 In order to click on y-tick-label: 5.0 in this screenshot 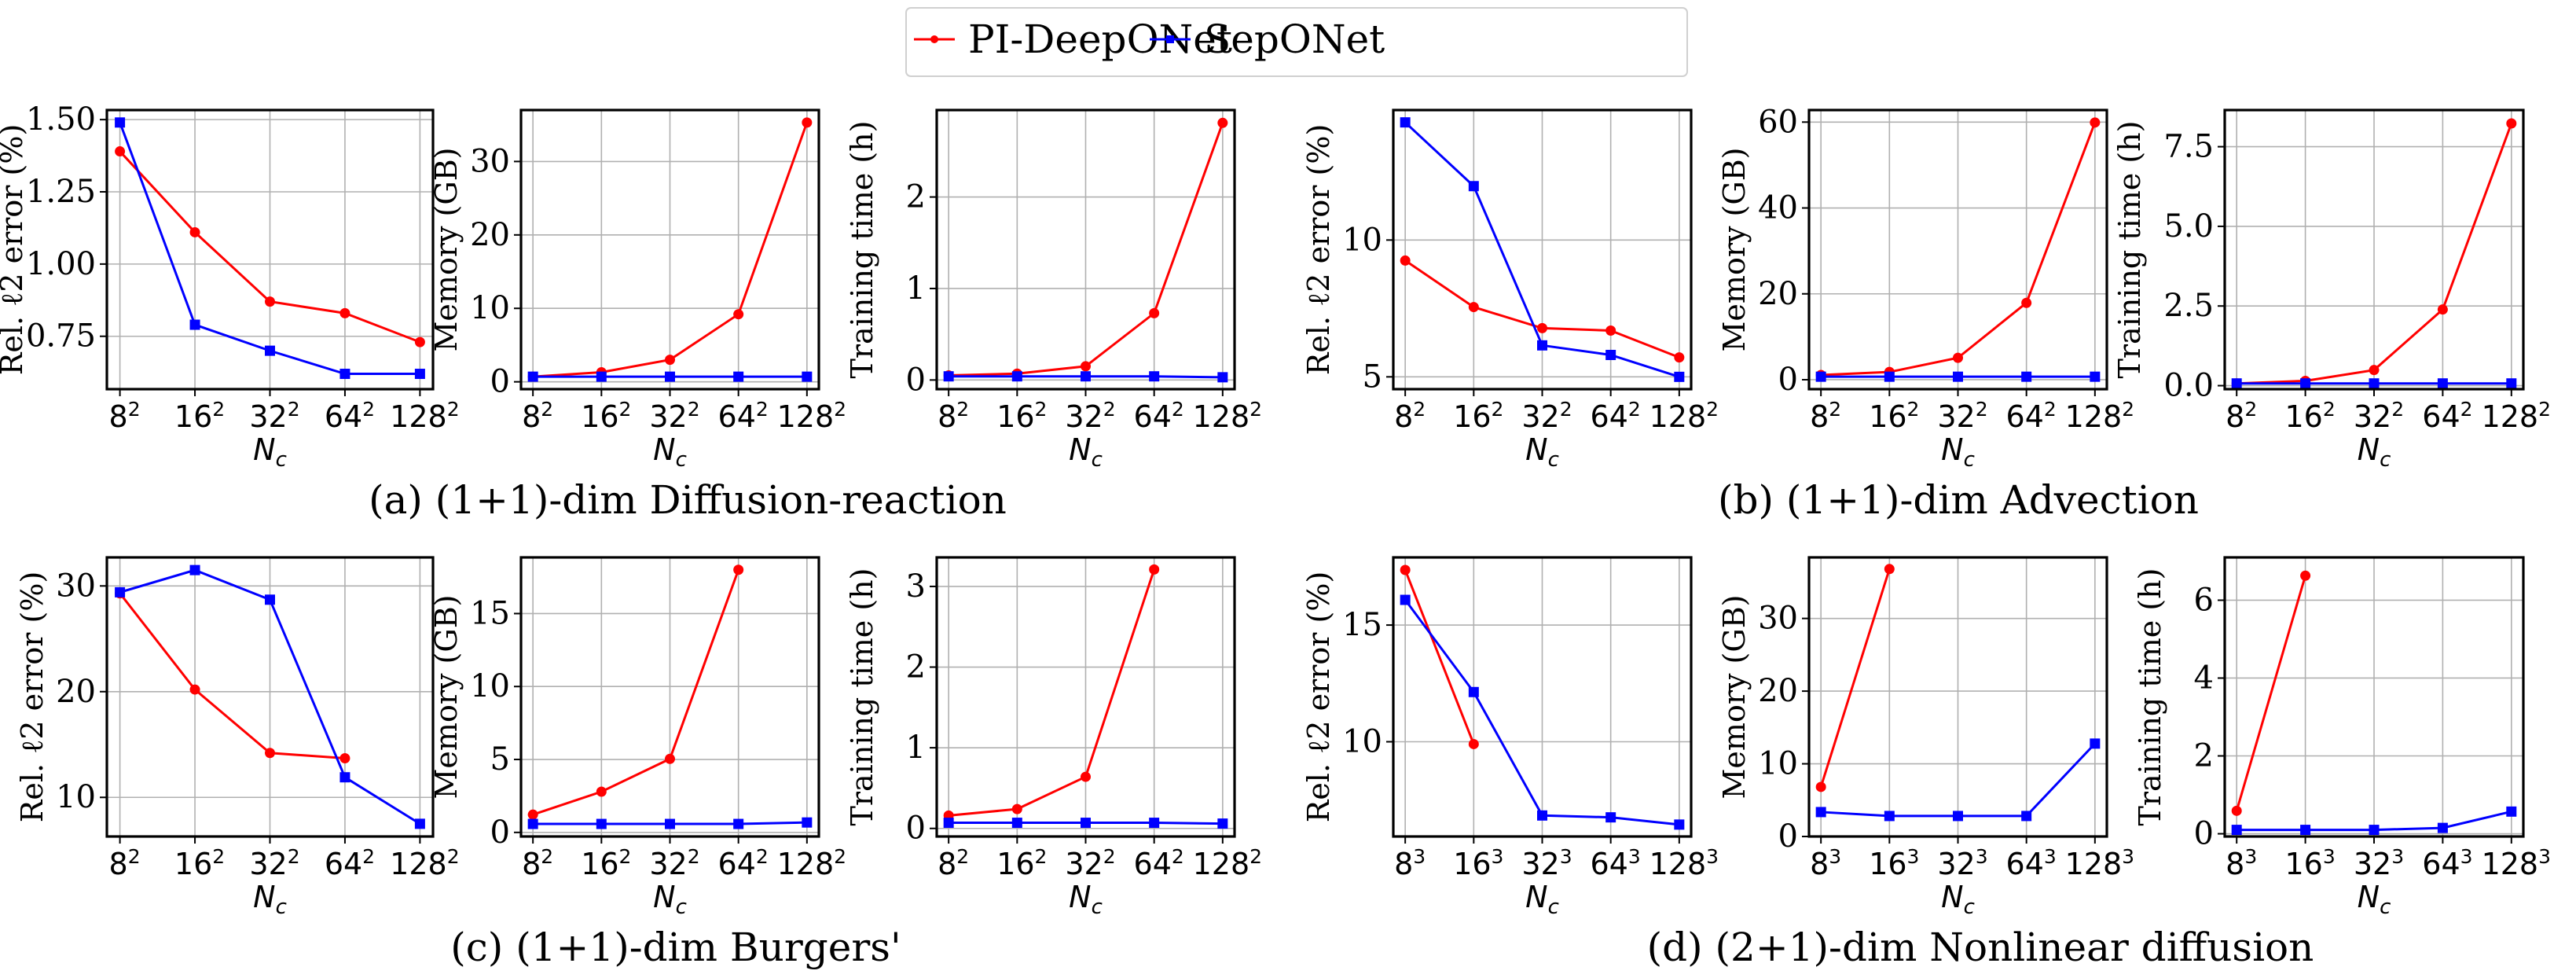, I will do `click(2188, 226)`.